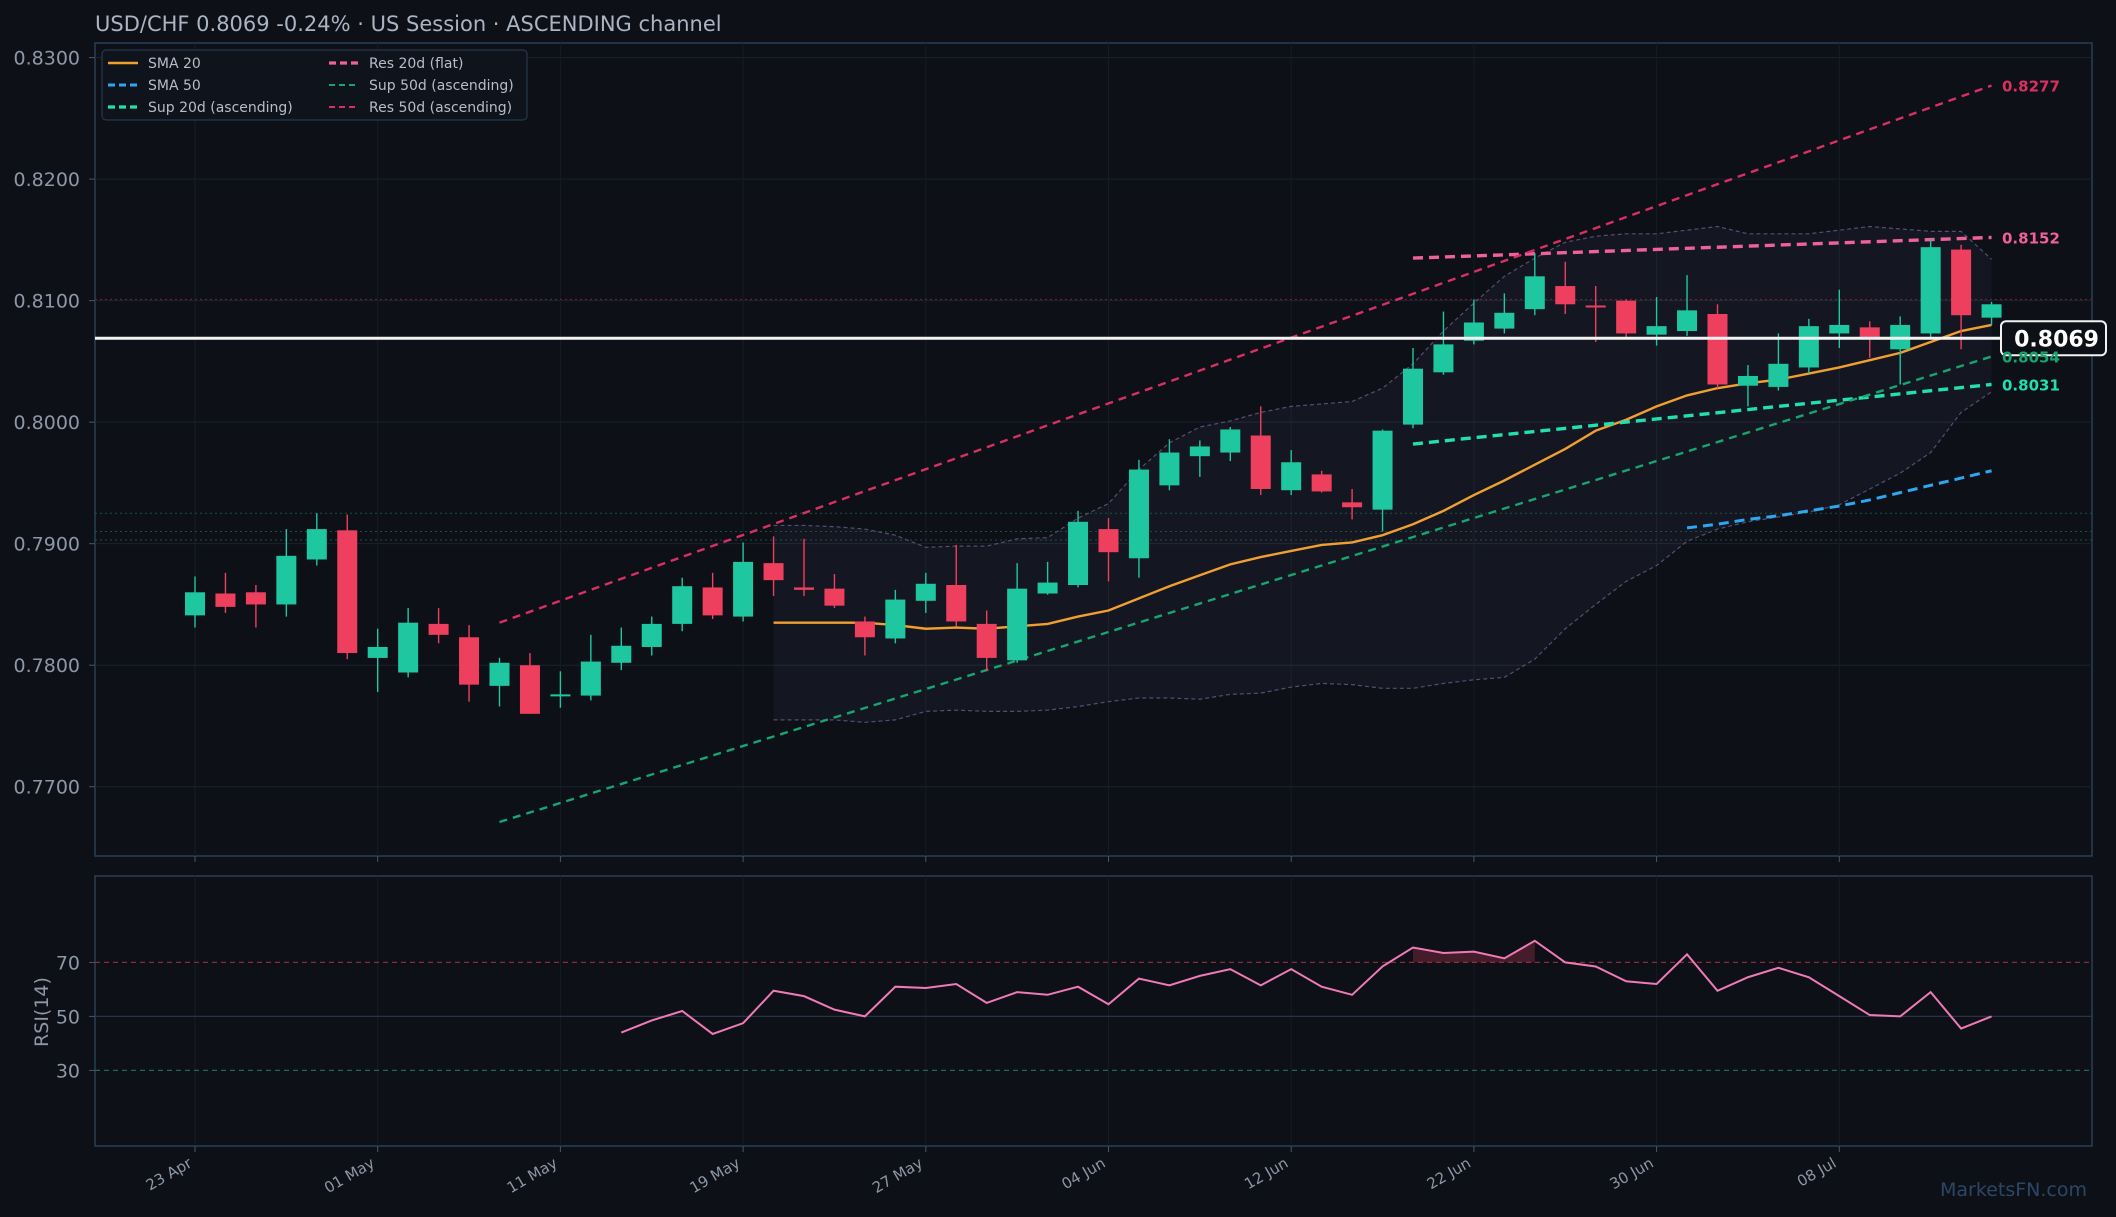 The height and width of the screenshot is (1217, 2116). I want to click on price-tick-label: 0.8100, so click(47, 302).